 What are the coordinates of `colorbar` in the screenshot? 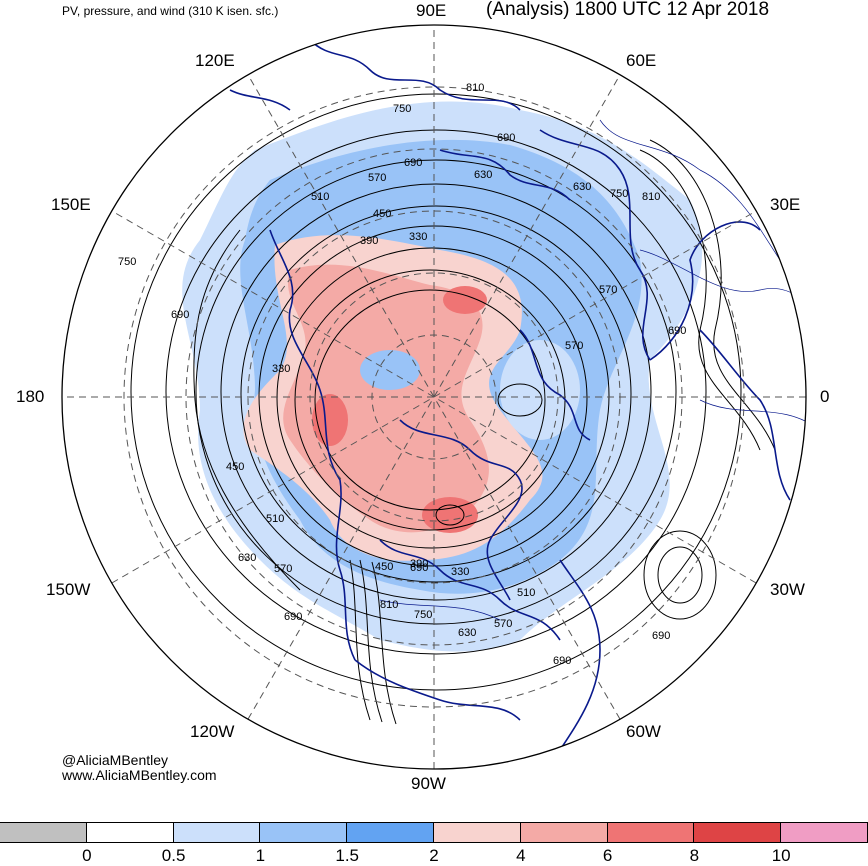 It's located at (434, 832).